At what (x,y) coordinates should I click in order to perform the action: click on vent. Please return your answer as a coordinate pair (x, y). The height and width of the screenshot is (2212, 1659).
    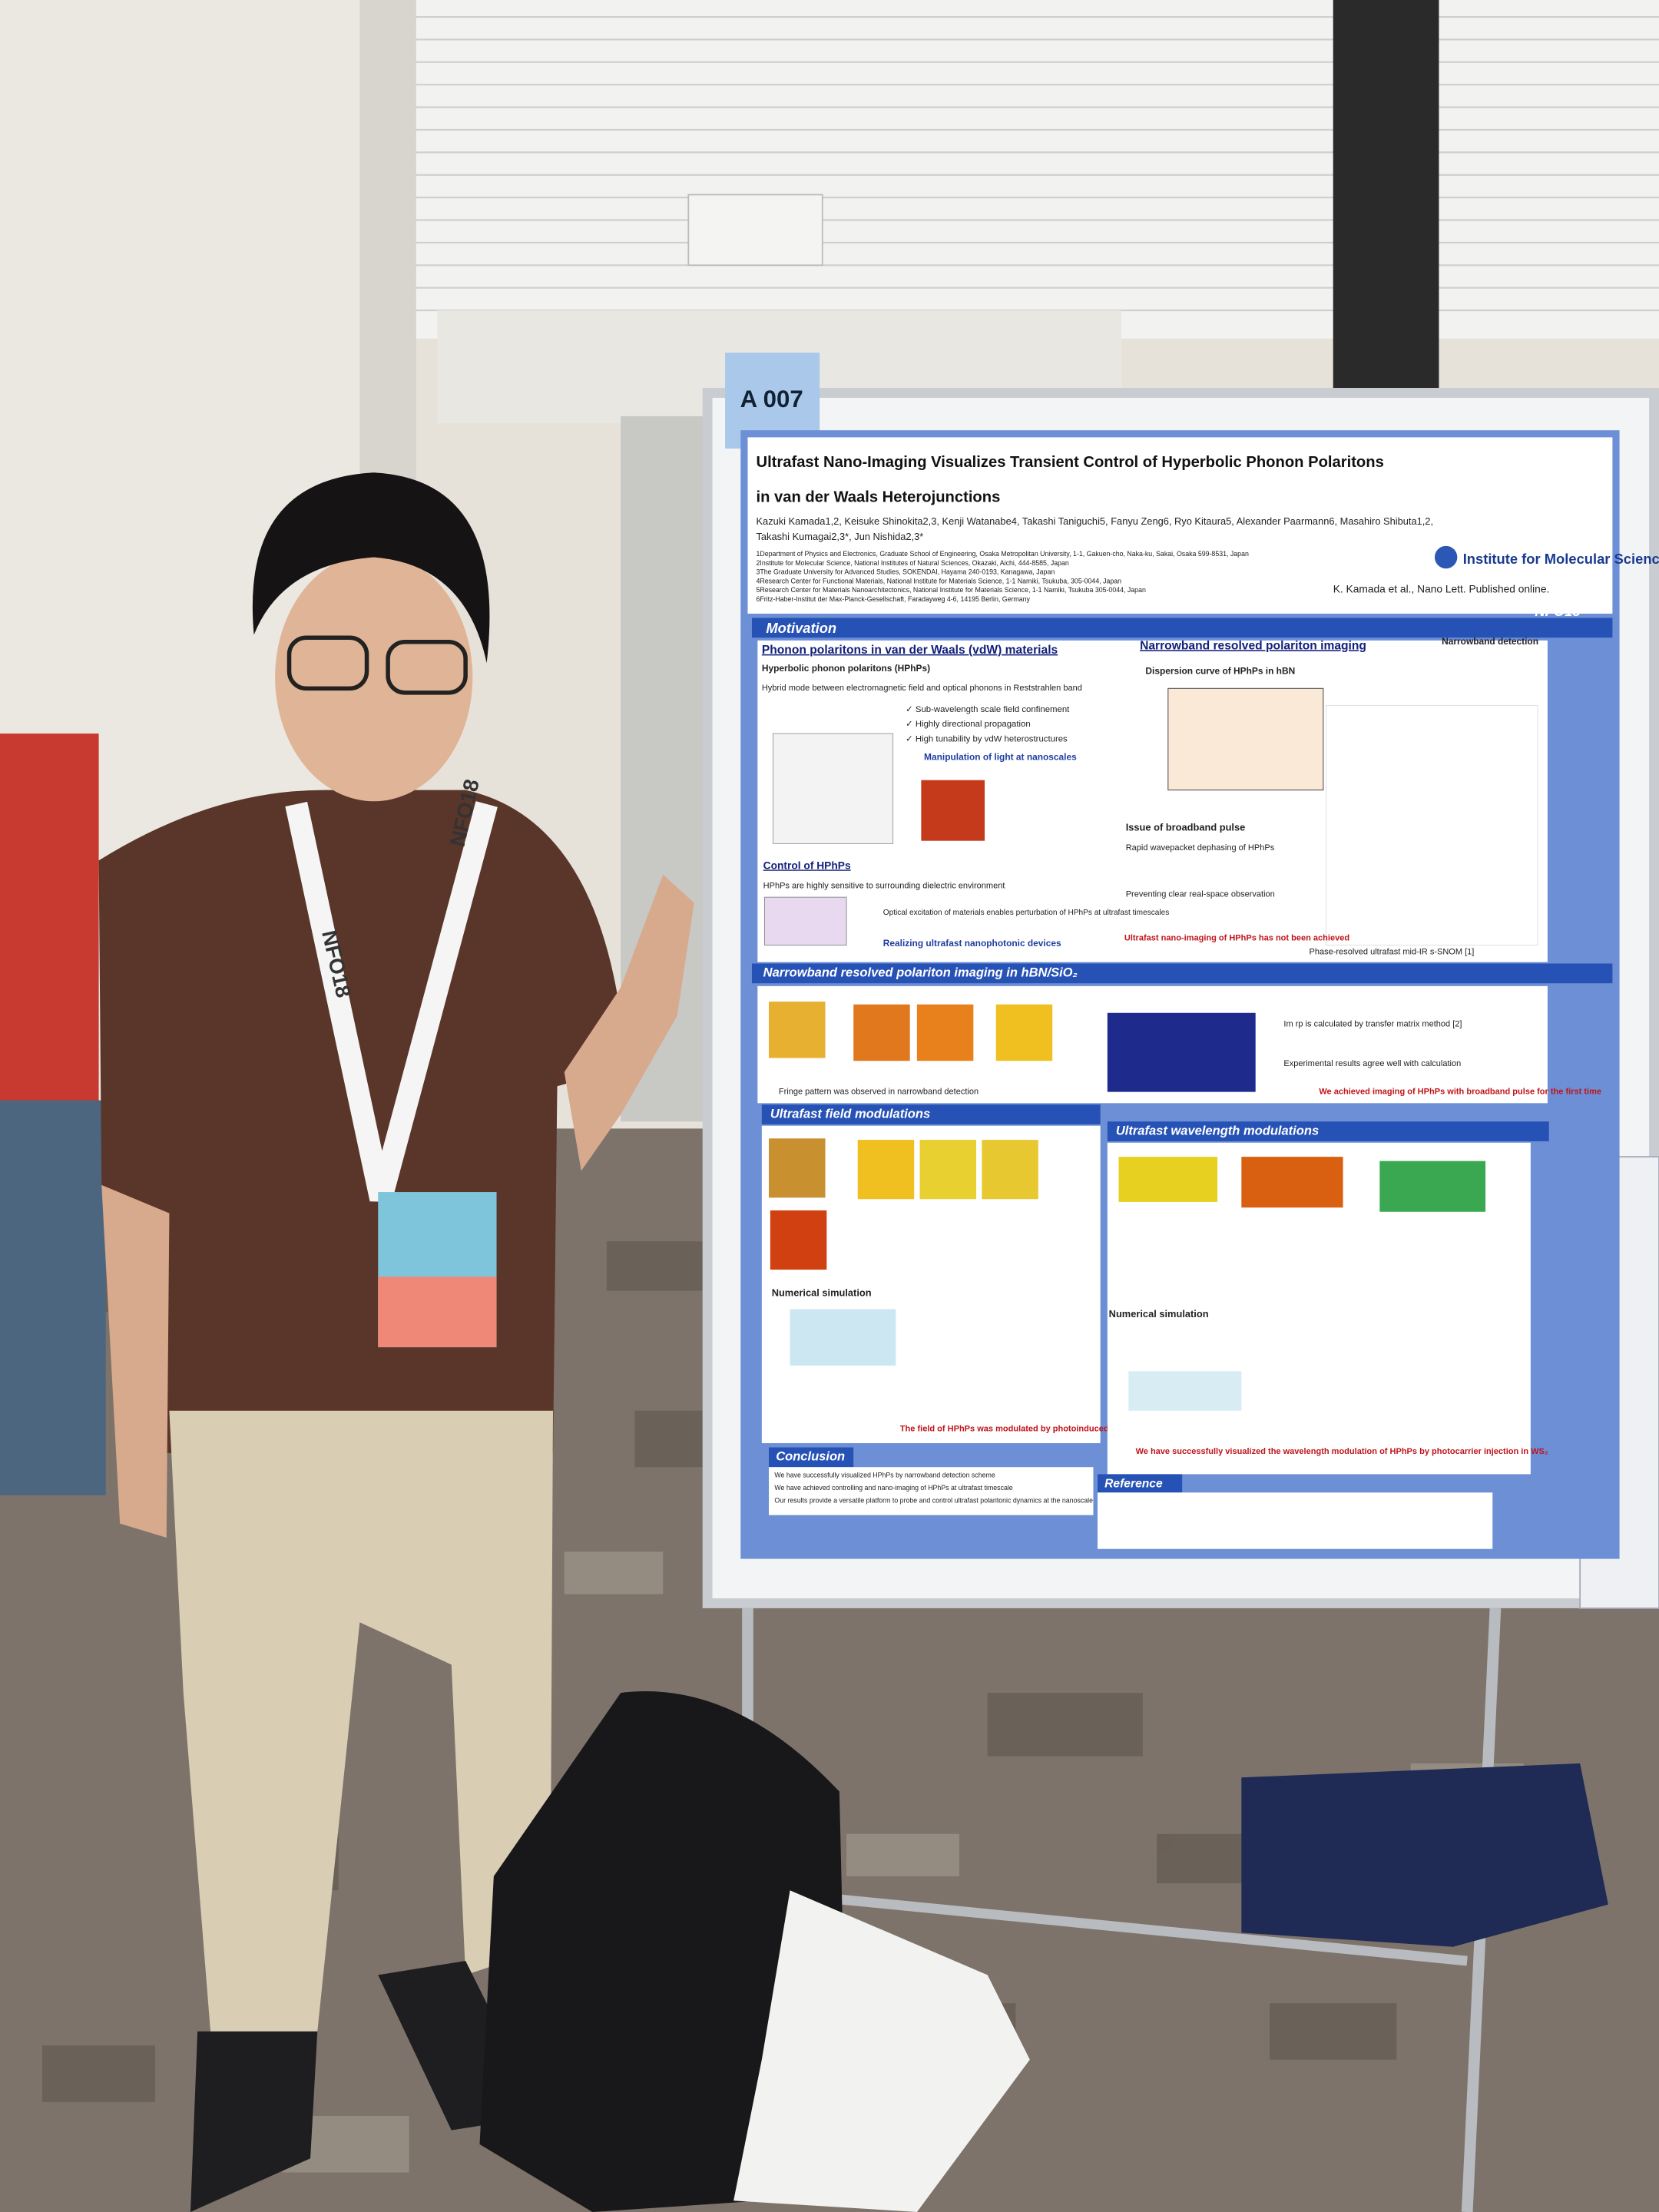
    Looking at the image, I should click on (1386, 194).